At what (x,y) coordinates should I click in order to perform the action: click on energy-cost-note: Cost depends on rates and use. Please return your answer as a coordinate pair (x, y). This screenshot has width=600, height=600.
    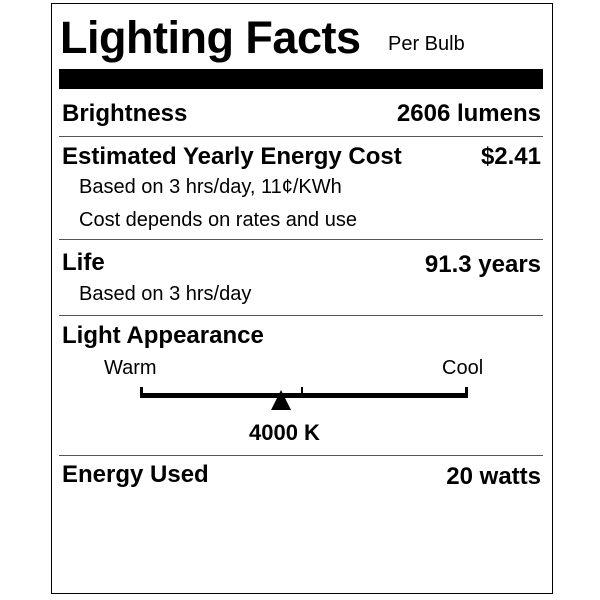
    Looking at the image, I should click on (218, 220).